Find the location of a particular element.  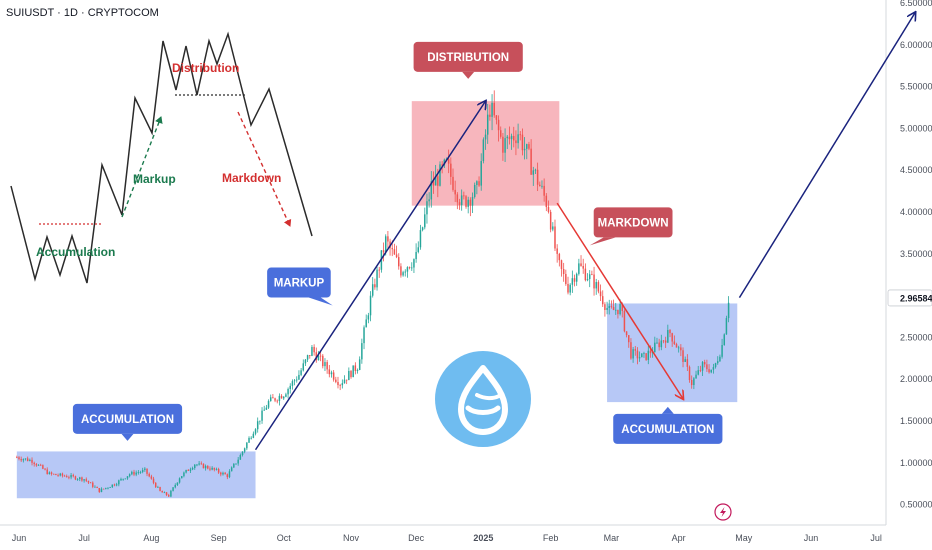

time-tick-label: Jun is located at coordinates (811, 538).